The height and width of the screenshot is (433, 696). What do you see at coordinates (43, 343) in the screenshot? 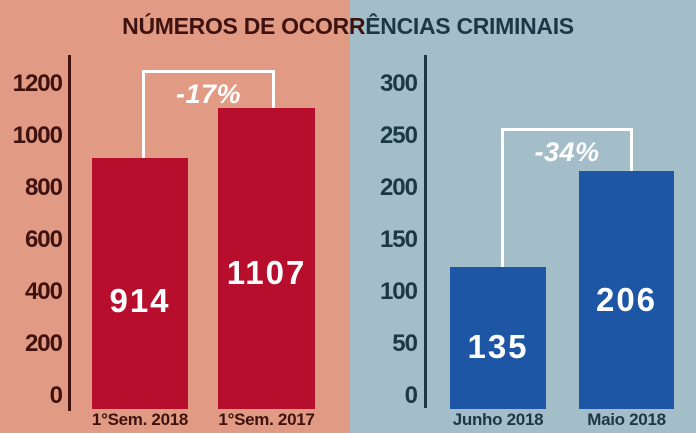
I see `left-y-tick-200: 200` at bounding box center [43, 343].